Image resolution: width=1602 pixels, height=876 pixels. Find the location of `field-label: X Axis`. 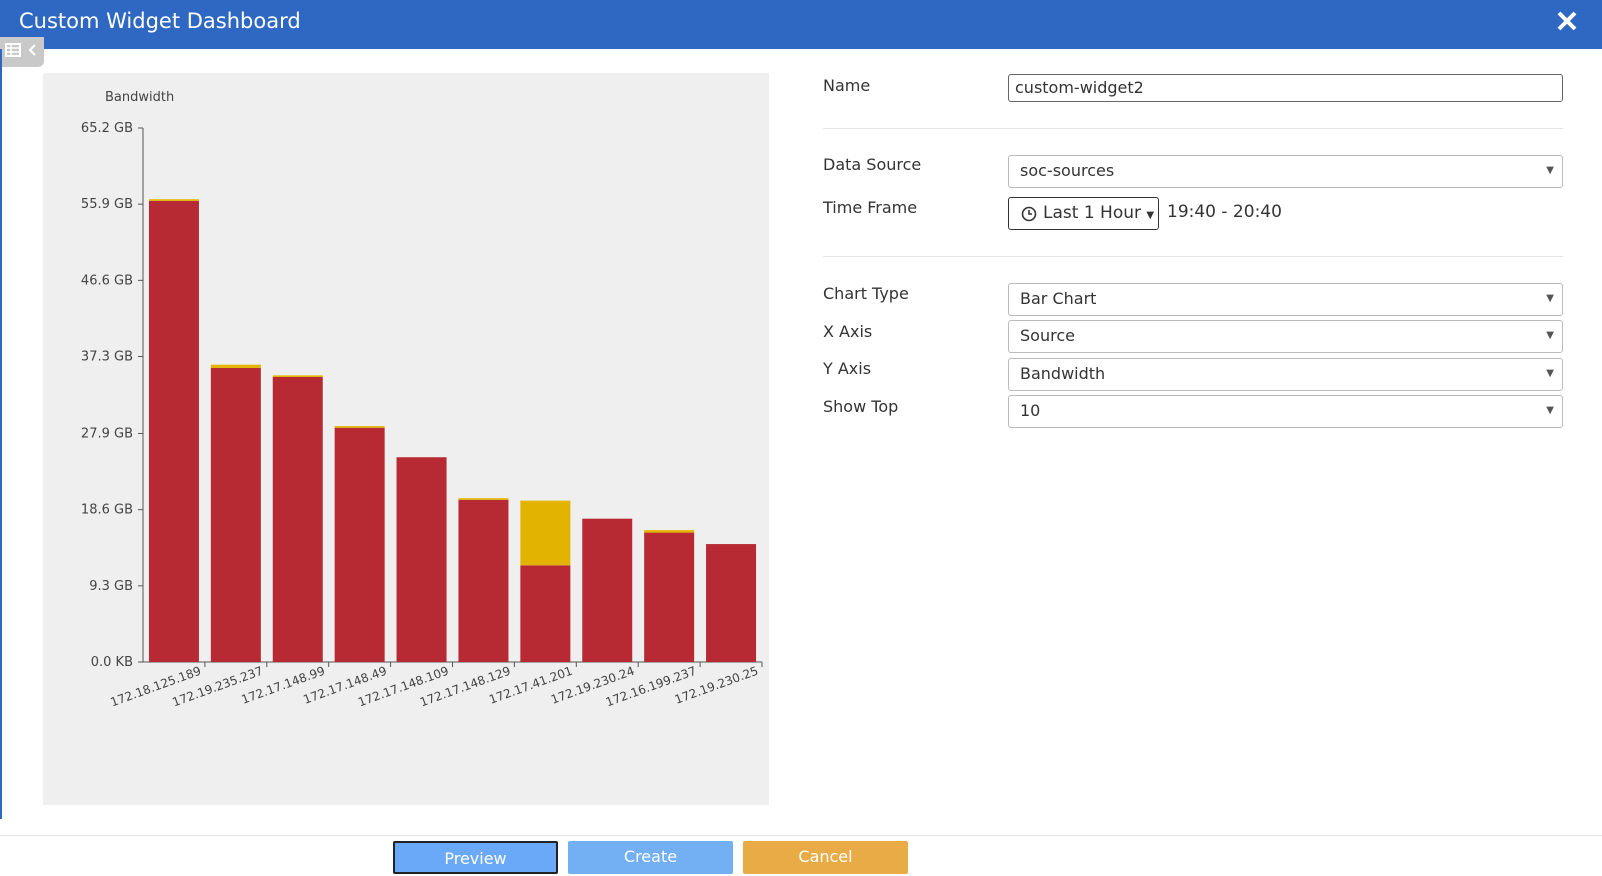

field-label: X Axis is located at coordinates (848, 331).